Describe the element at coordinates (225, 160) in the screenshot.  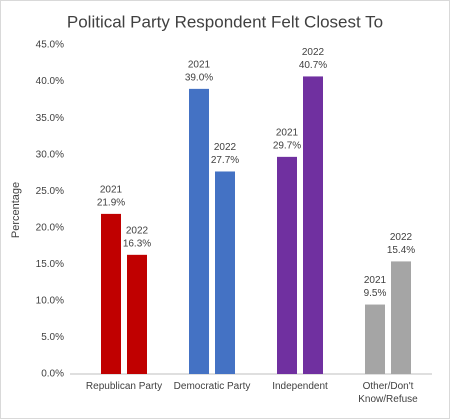
I see `bar-value-label: 27.7%` at that location.